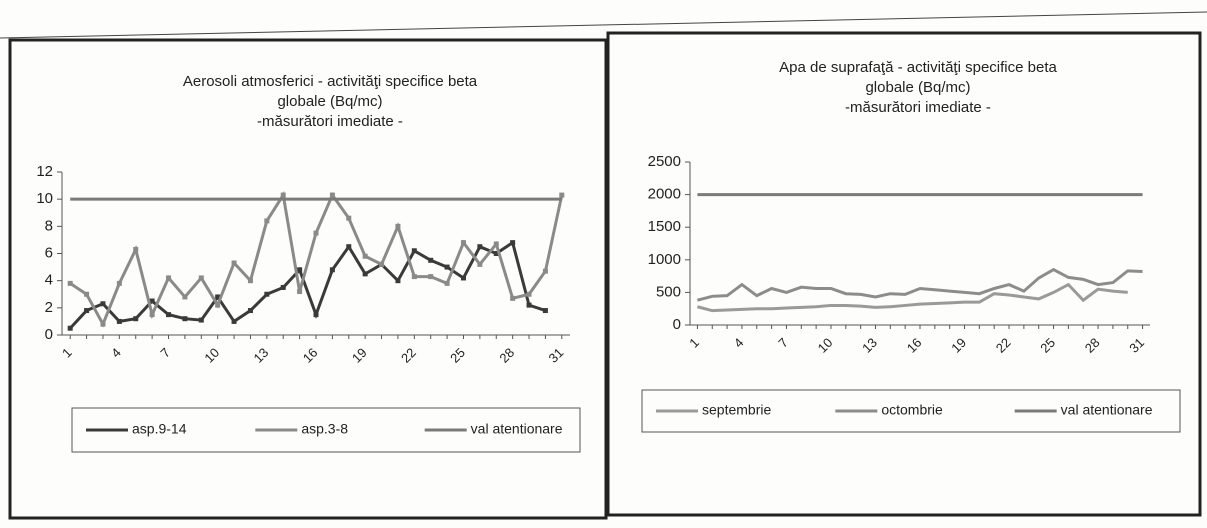 This screenshot has width=1207, height=528. I want to click on y-tick-label: 2, so click(49, 307).